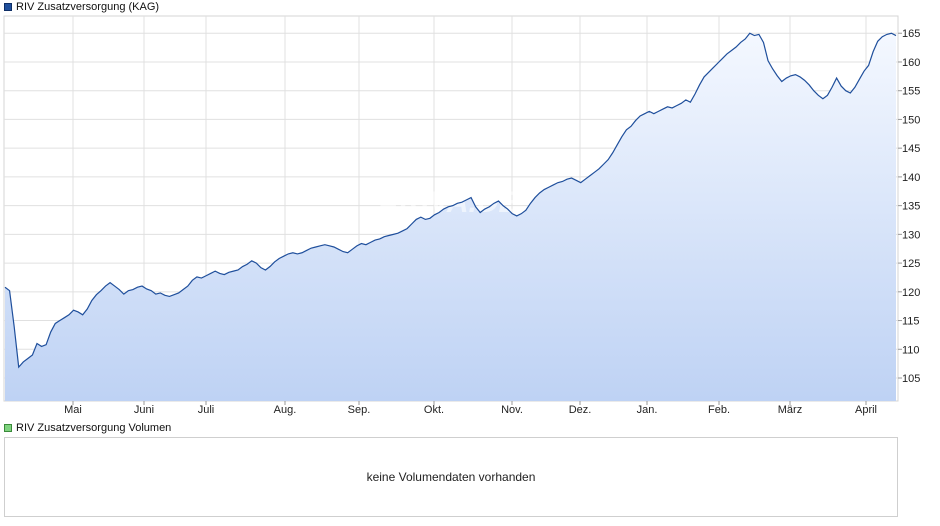 The height and width of the screenshot is (526, 940). I want to click on price-legend: RIV Zusatzversorgung (KAG), so click(81, 7).